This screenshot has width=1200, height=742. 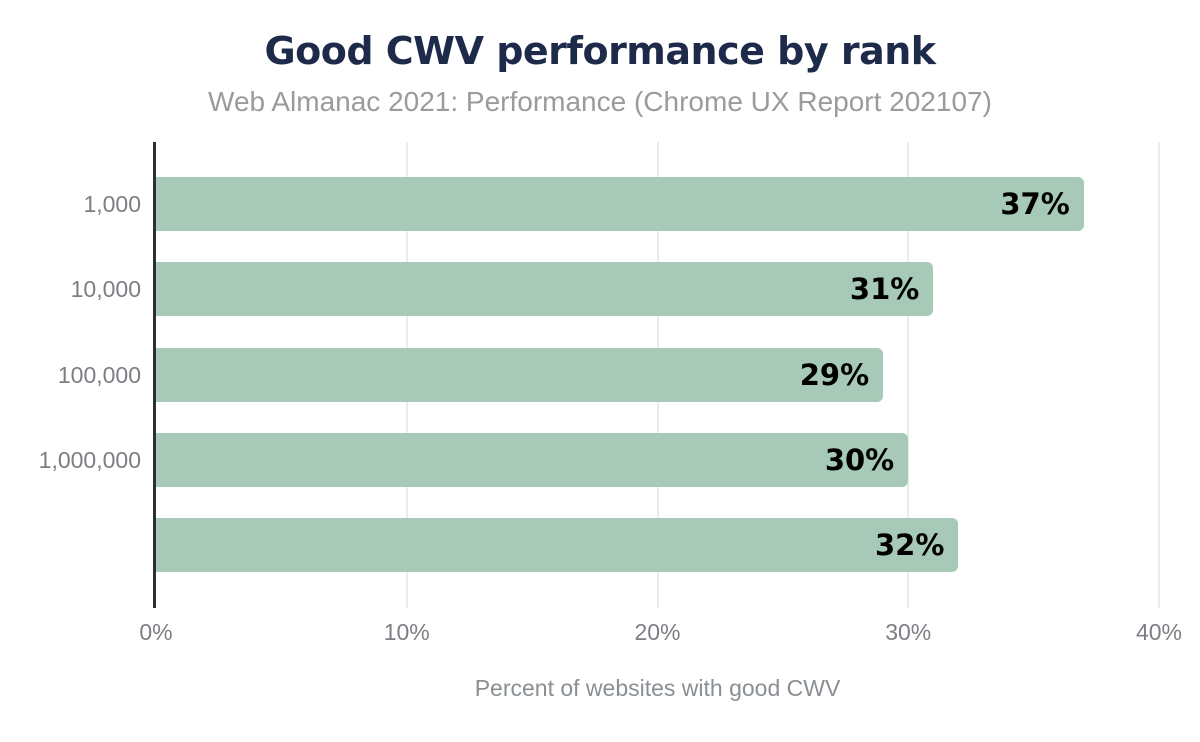 What do you see at coordinates (112, 204) in the screenshot?
I see `y-axis-label: 1,000` at bounding box center [112, 204].